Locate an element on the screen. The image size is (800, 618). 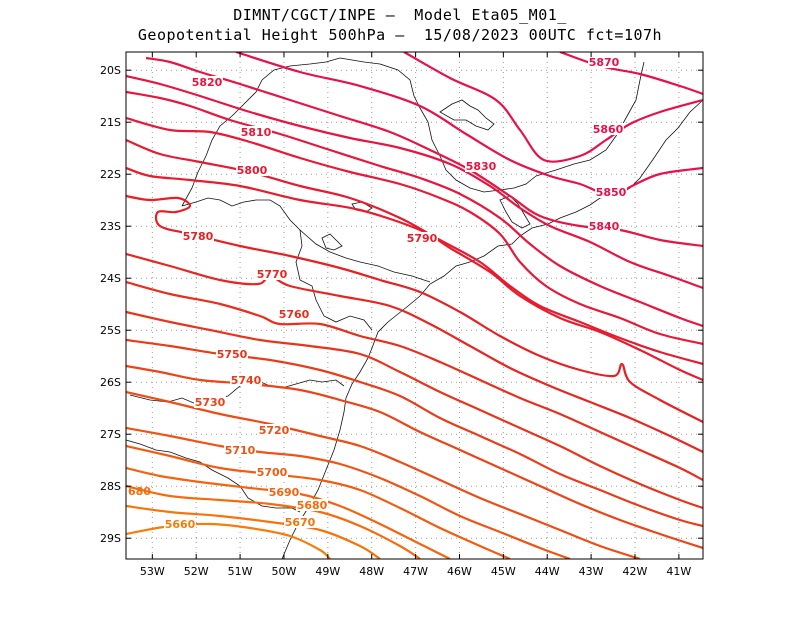
contour-label-5740: 5740 is located at coordinates (246, 380).